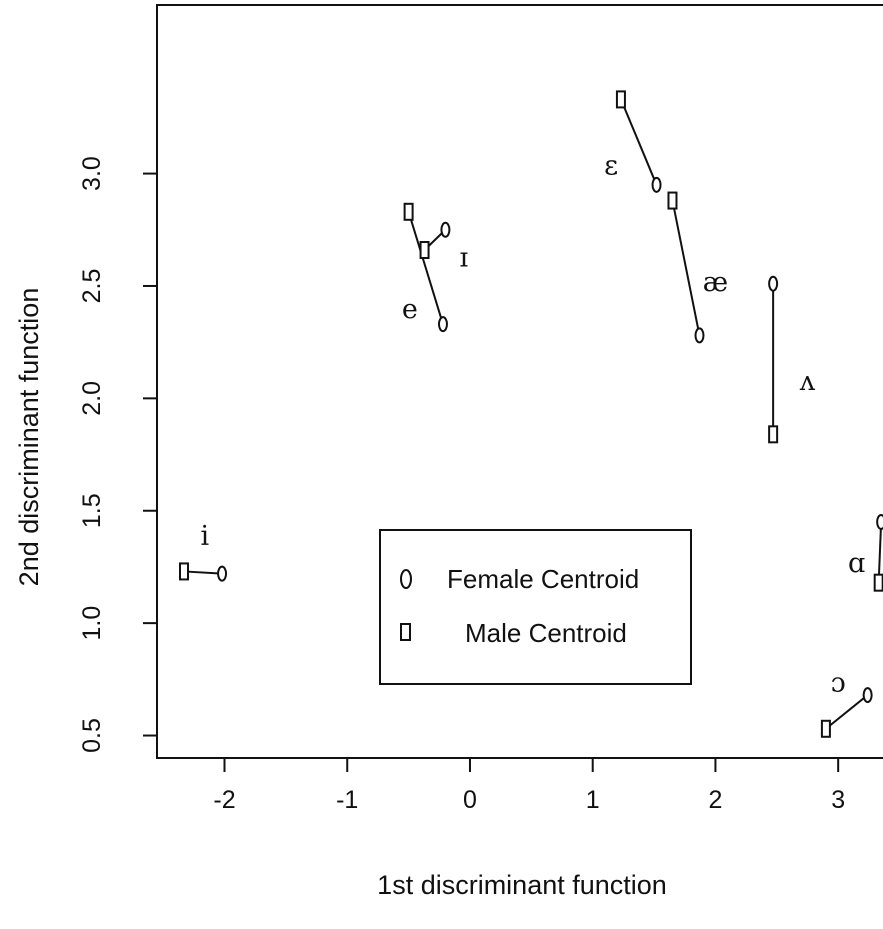  I want to click on y-axis-title: 2nd discriminant function, so click(29, 437).